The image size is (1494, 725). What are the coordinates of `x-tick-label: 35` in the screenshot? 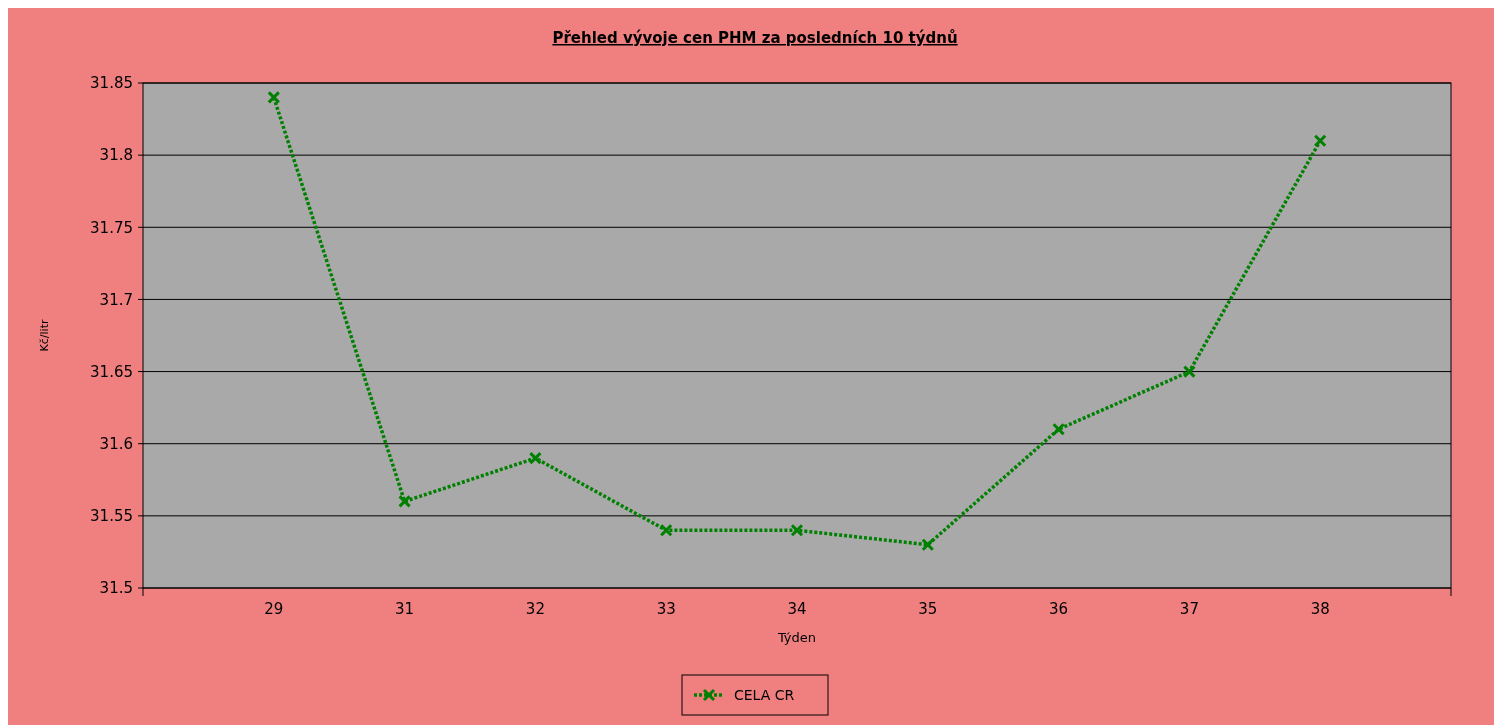 It's located at (928, 609).